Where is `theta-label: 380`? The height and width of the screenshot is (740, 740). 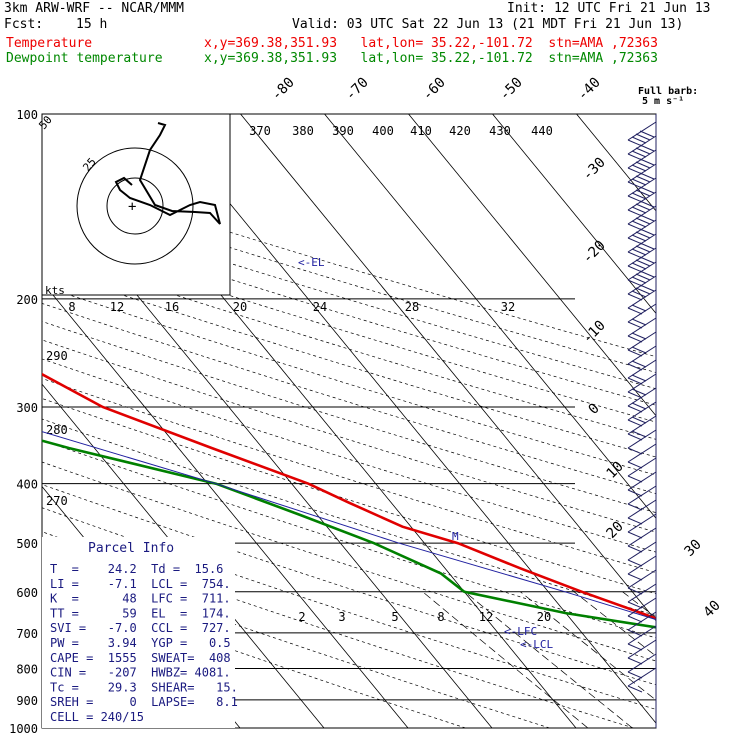 theta-label: 380 is located at coordinates (303, 131).